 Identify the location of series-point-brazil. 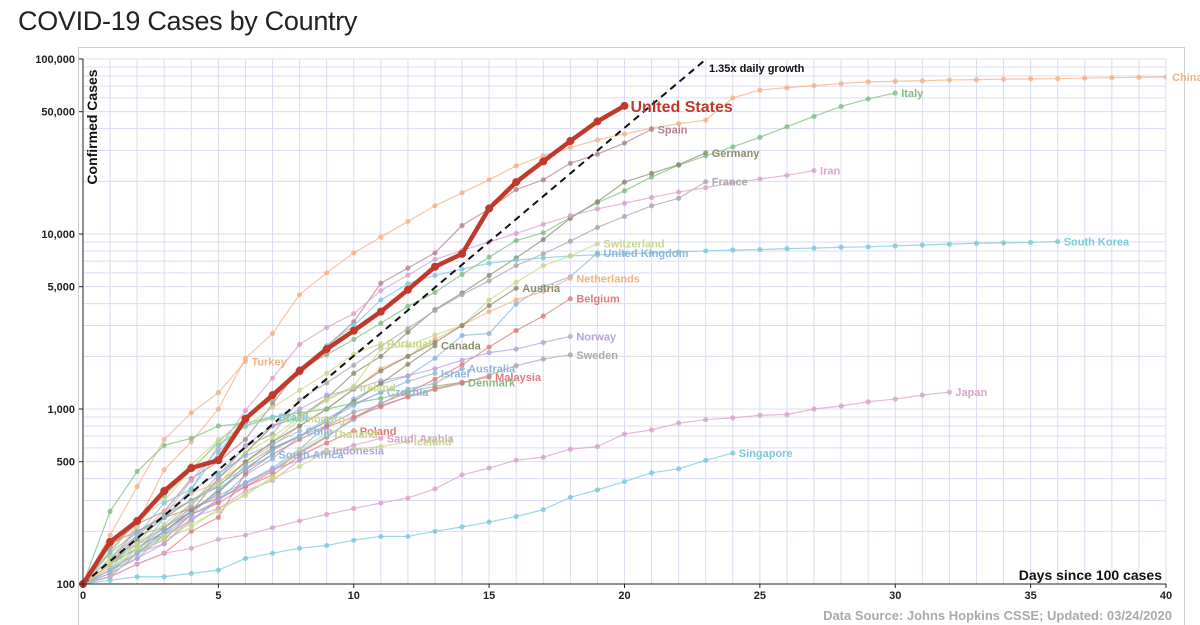
(218, 445).